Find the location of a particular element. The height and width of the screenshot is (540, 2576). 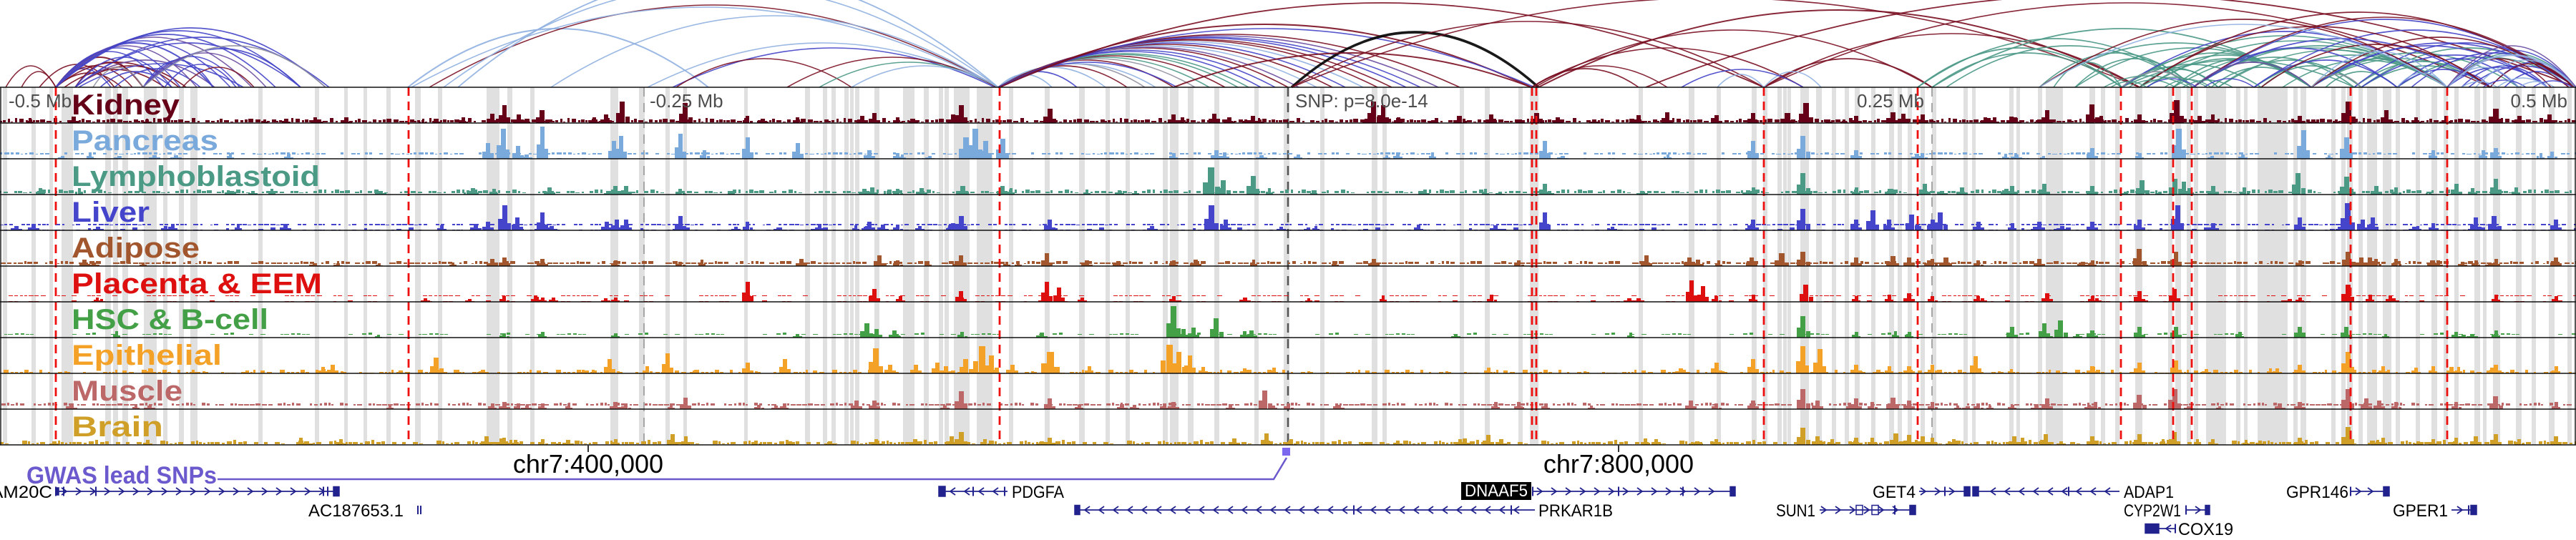

svg-text: Placenta & EEM is located at coordinates (197, 284).